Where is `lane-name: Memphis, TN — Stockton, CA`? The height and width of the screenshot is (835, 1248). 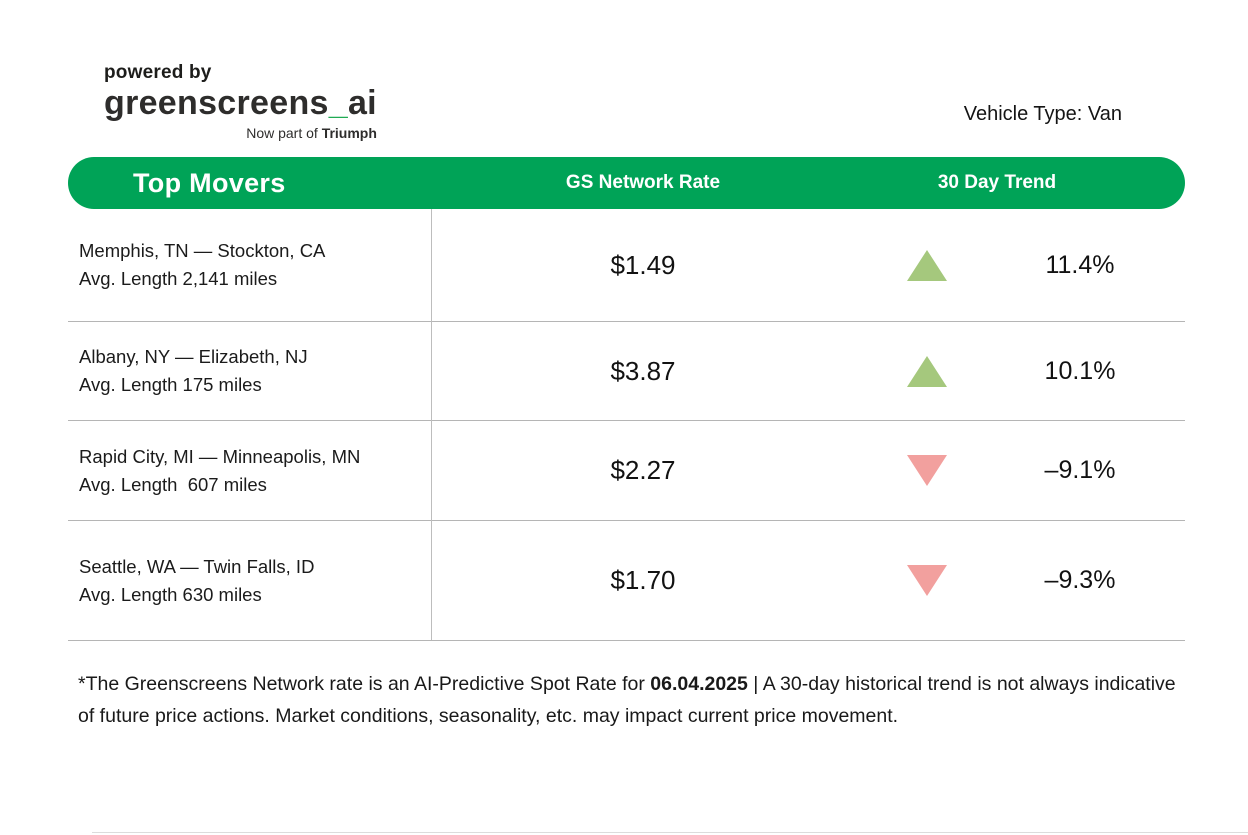
lane-name: Memphis, TN — Stockton, CA is located at coordinates (202, 250).